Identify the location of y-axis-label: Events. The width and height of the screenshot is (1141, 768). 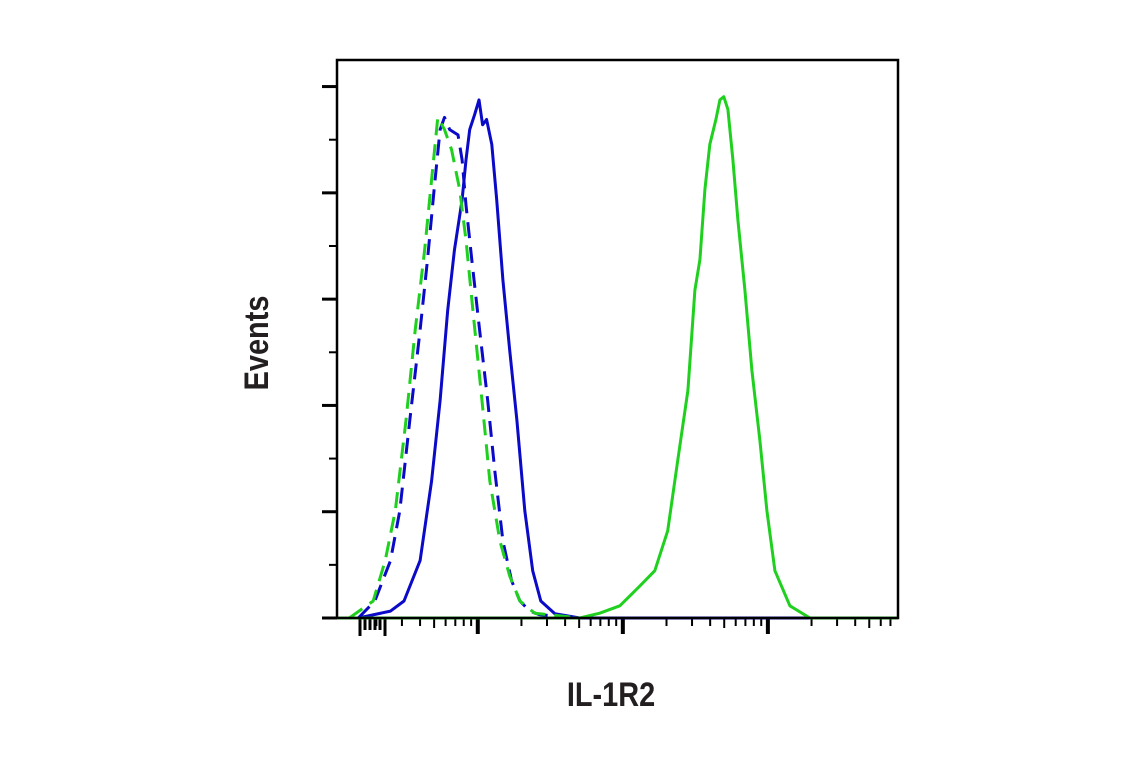
(256, 343).